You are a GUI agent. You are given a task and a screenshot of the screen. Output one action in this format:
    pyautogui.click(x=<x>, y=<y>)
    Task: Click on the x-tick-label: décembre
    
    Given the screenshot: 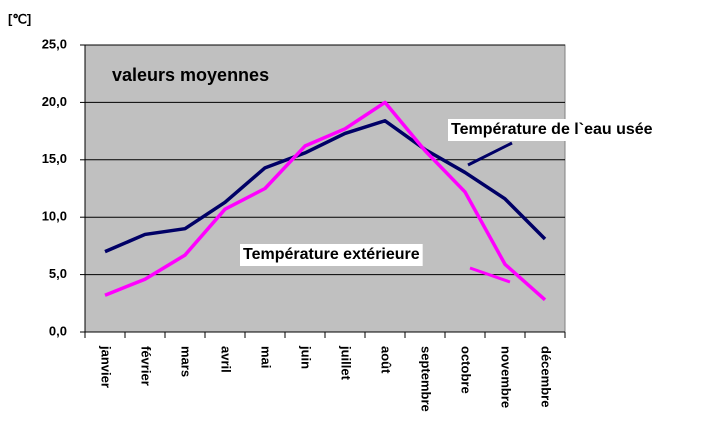 What is the action you would take?
    pyautogui.click(x=546, y=376)
    